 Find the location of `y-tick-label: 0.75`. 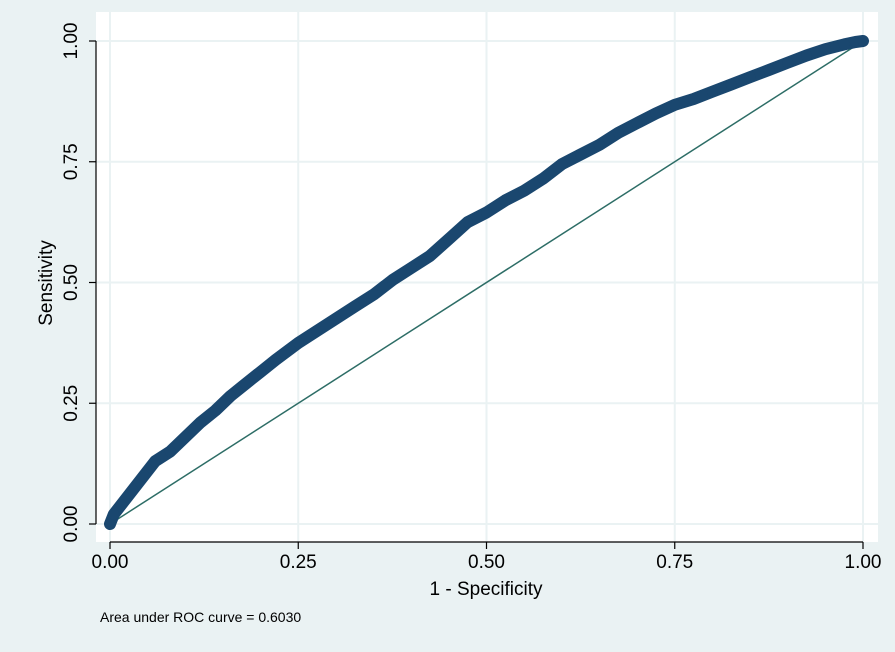

y-tick-label: 0.75 is located at coordinates (71, 161).